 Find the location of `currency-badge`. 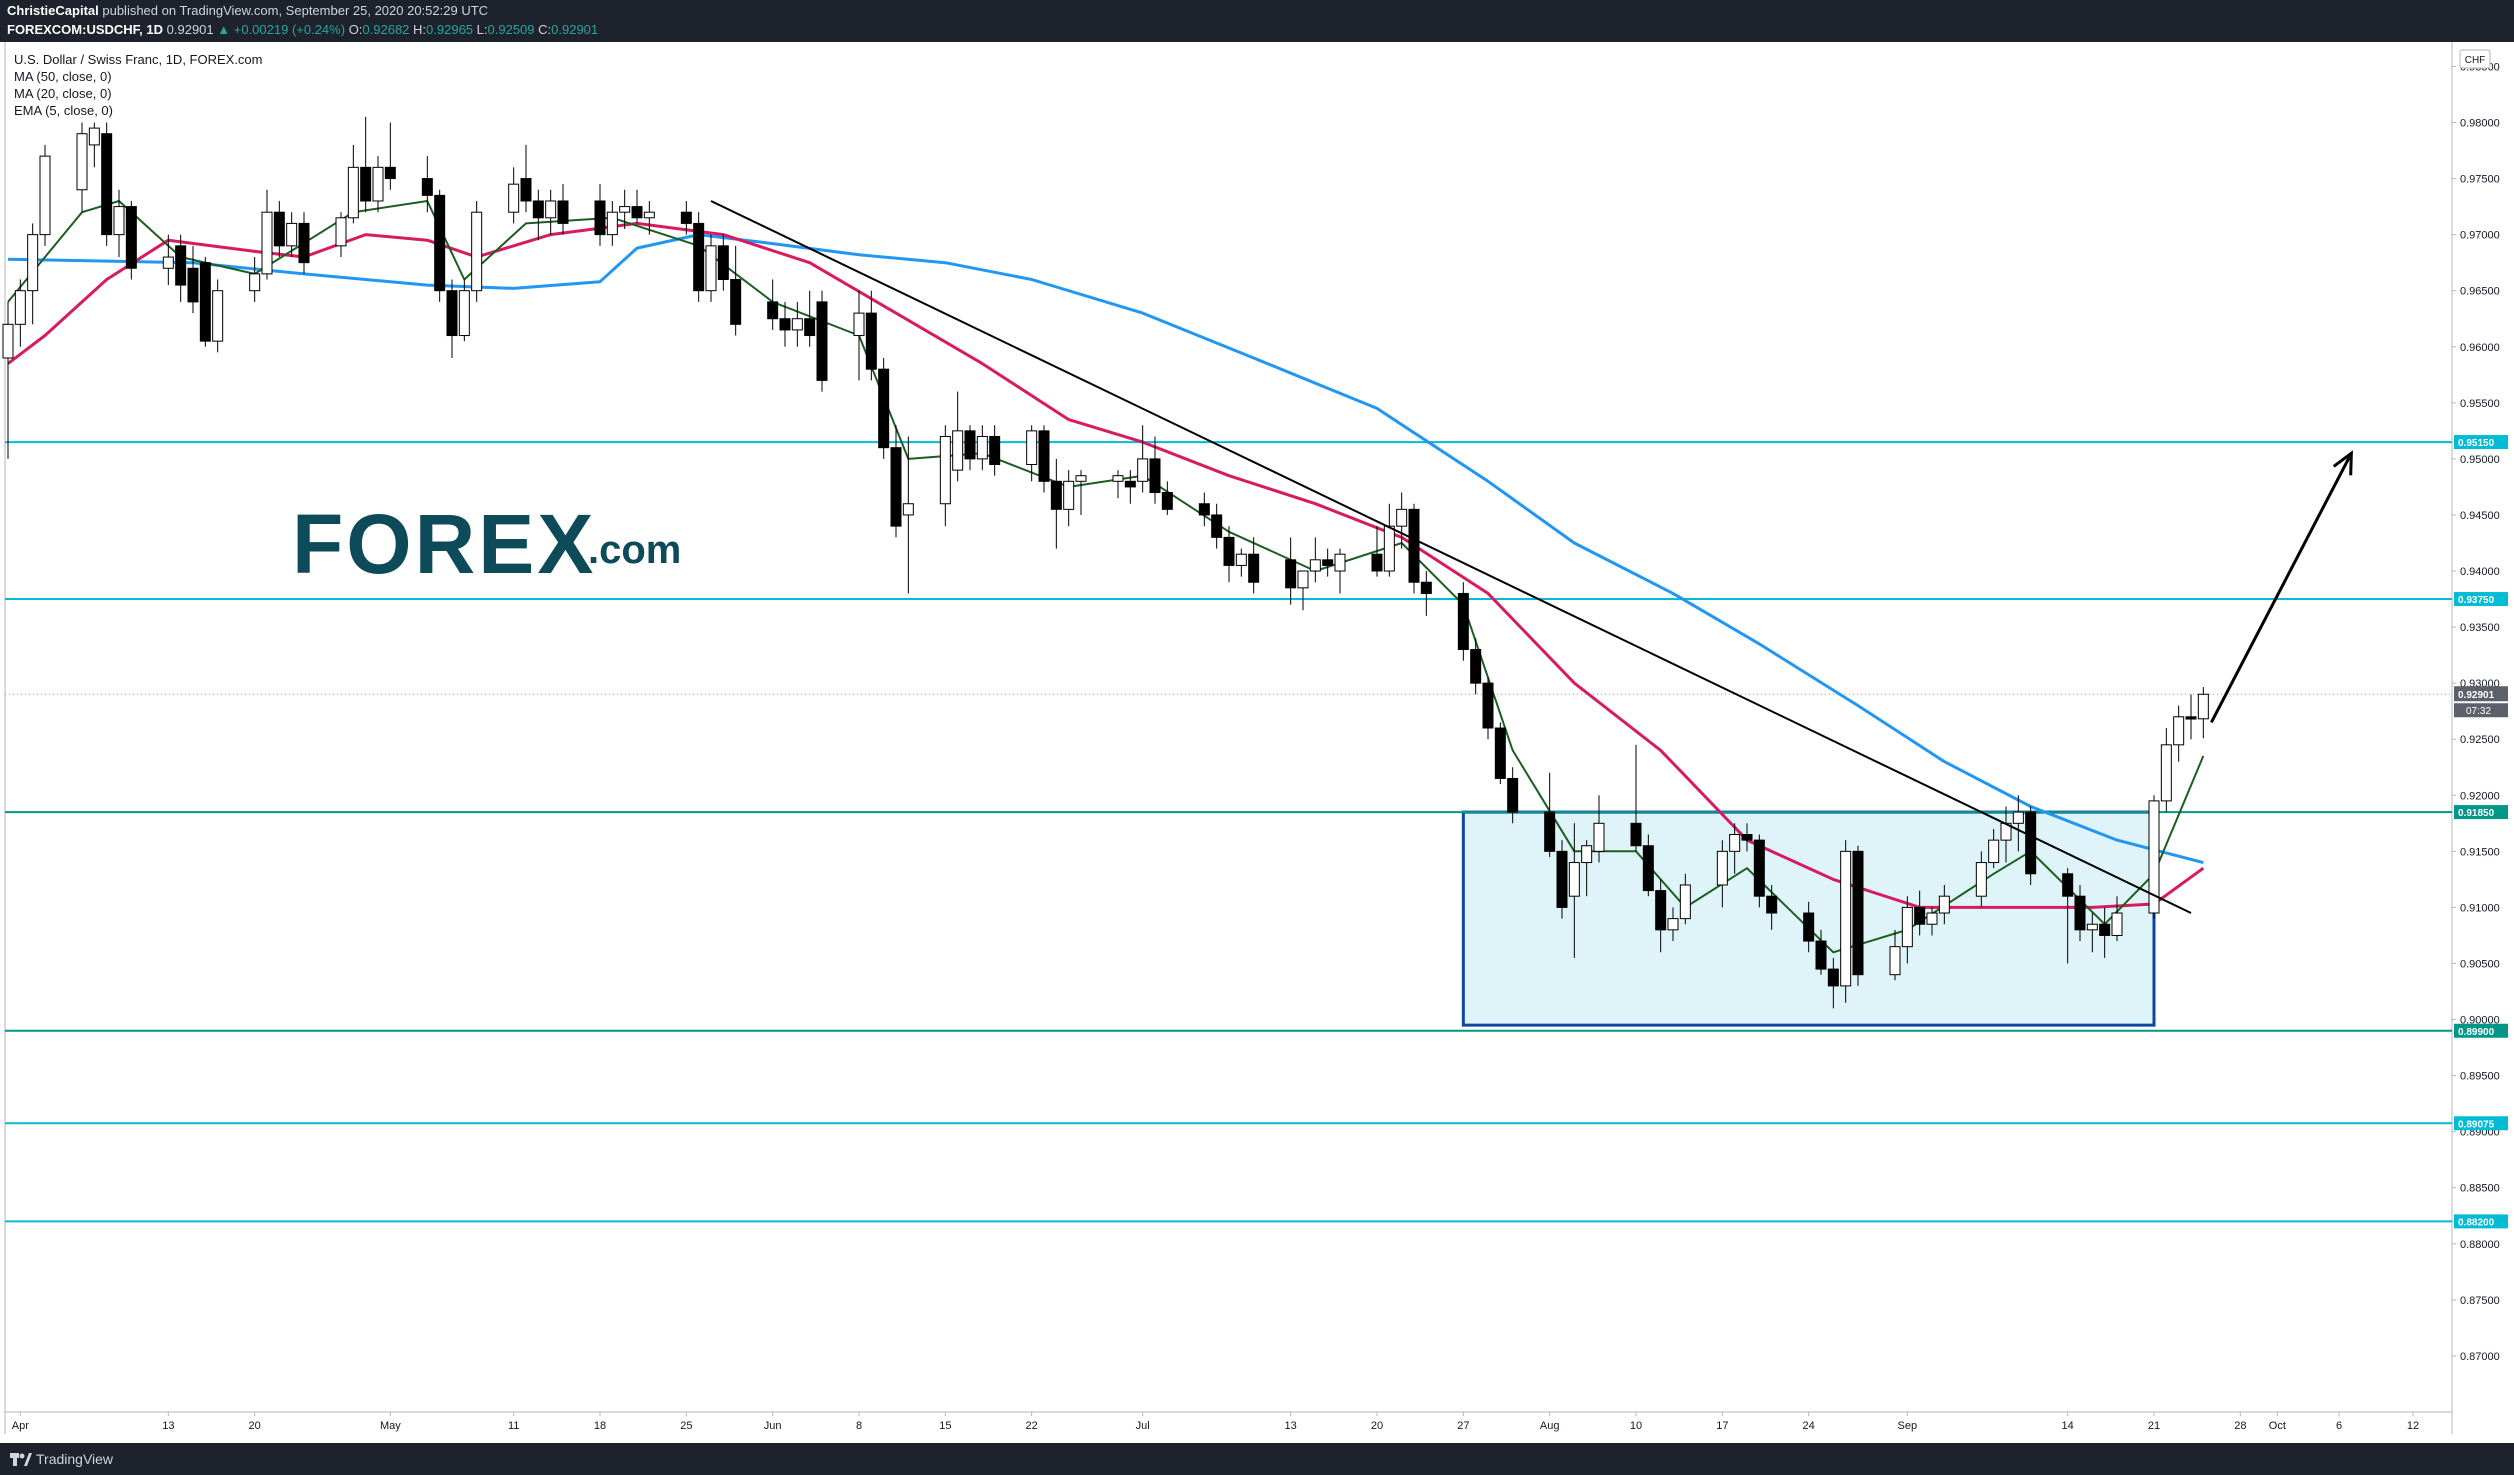

currency-badge is located at coordinates (2475, 59).